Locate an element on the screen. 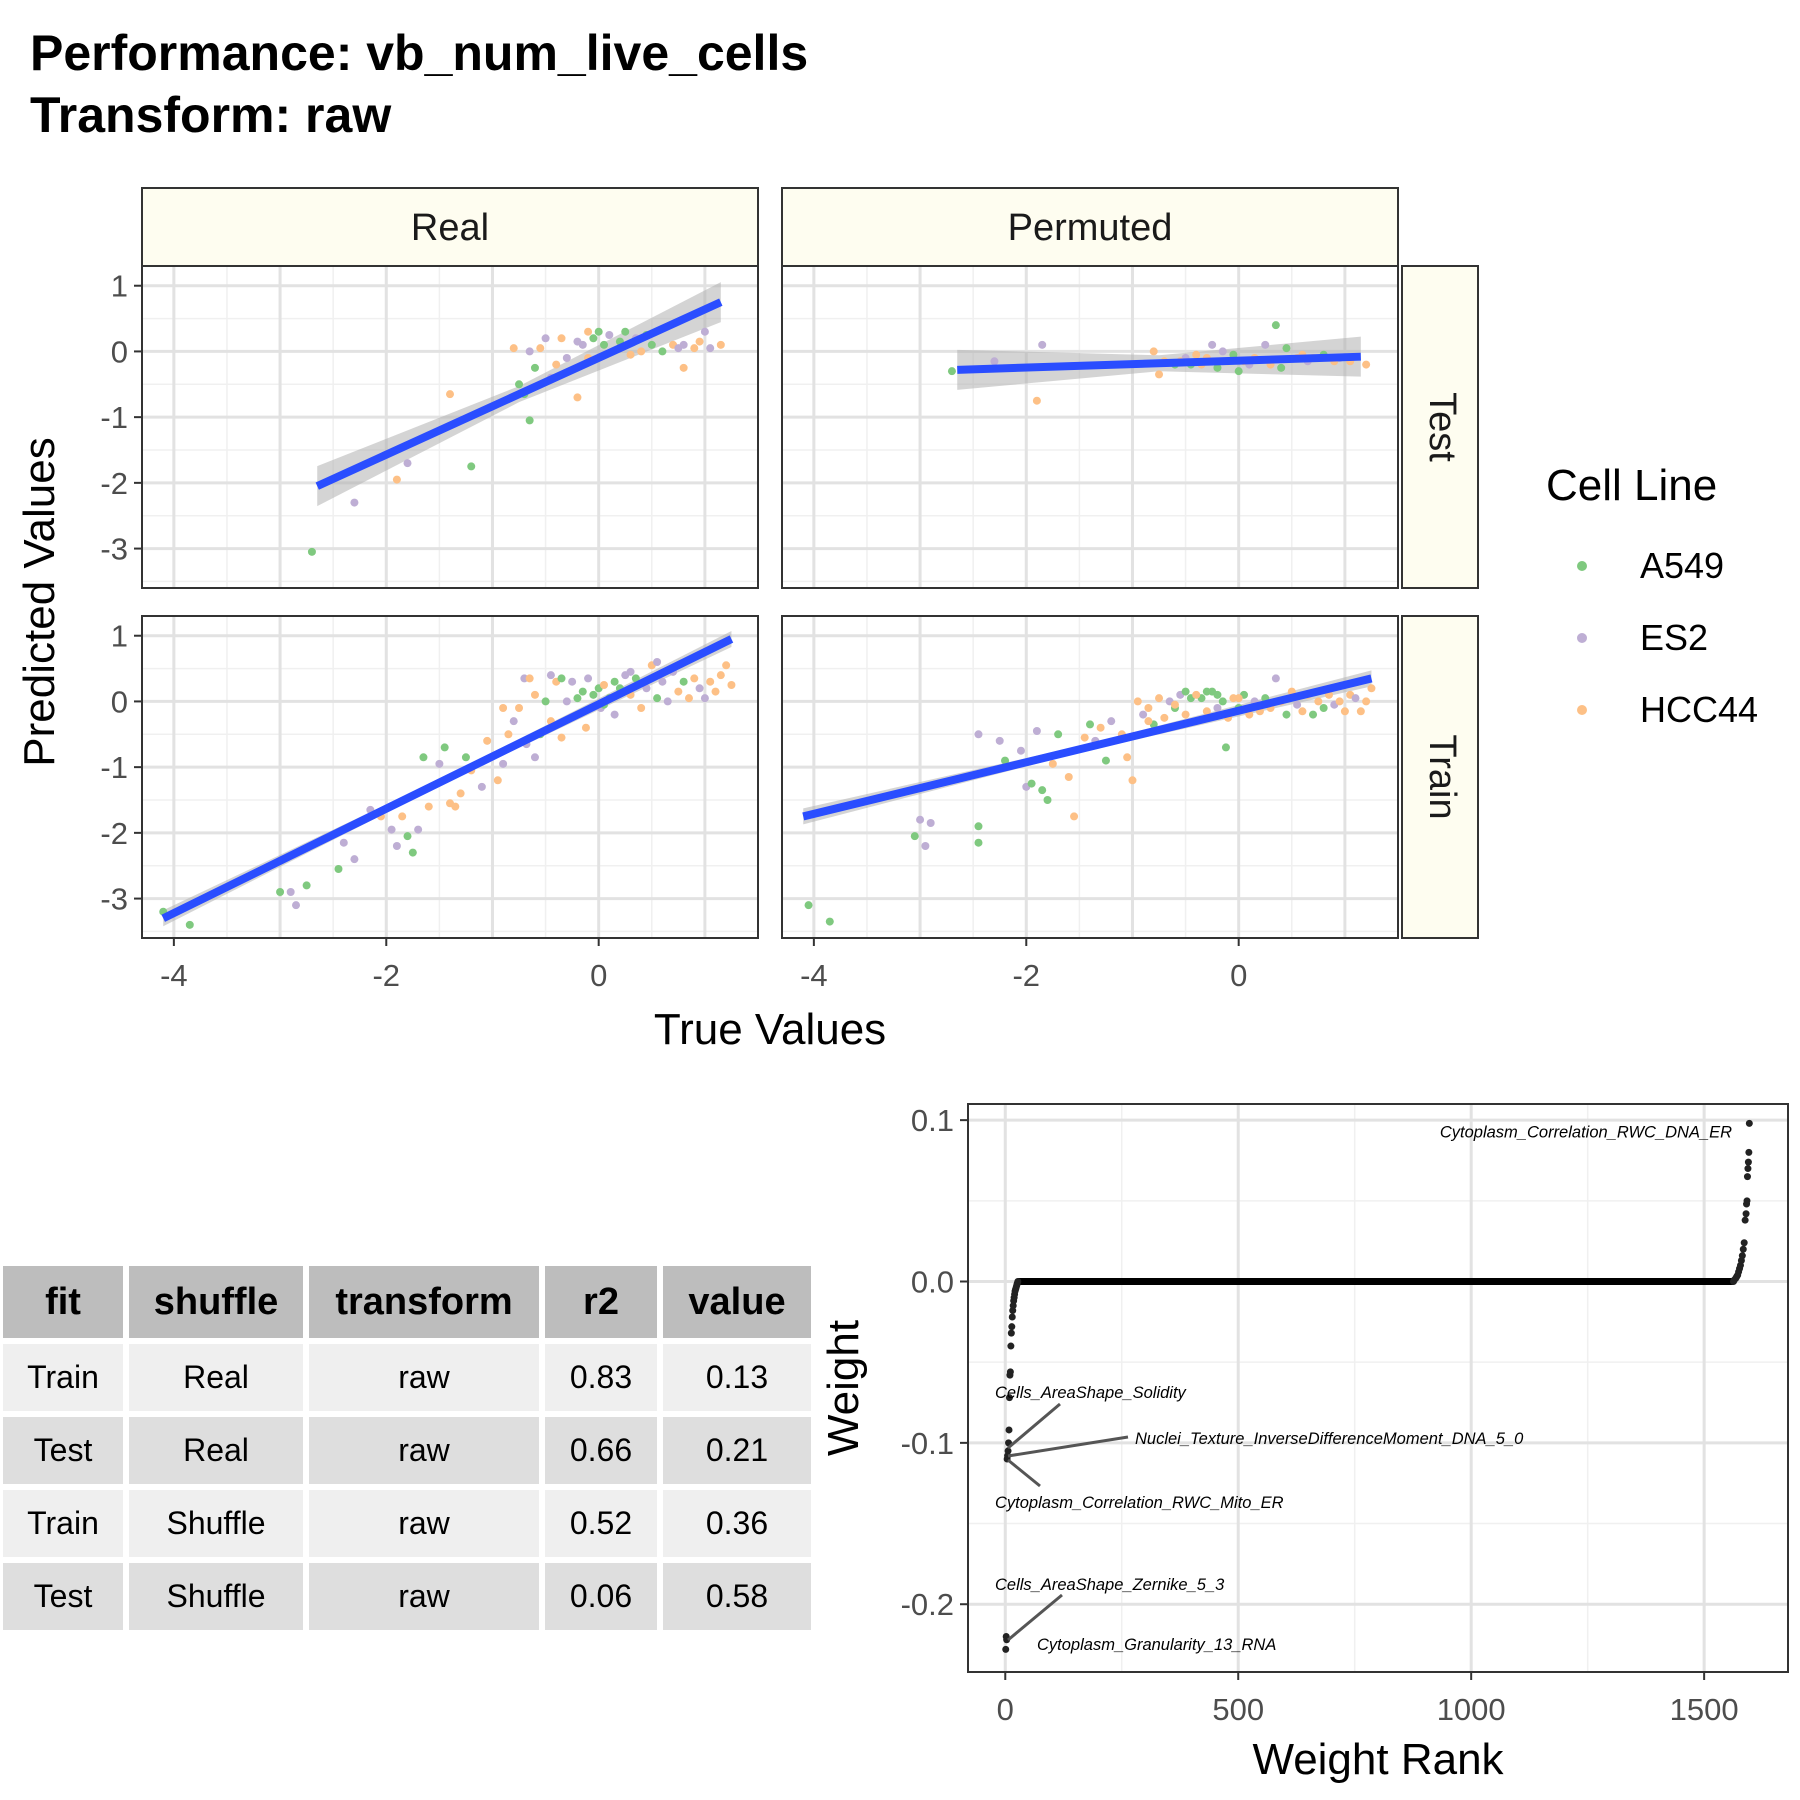 The height and width of the screenshot is (1800, 1800). y-tick-label: 1 is located at coordinates (119, 286).